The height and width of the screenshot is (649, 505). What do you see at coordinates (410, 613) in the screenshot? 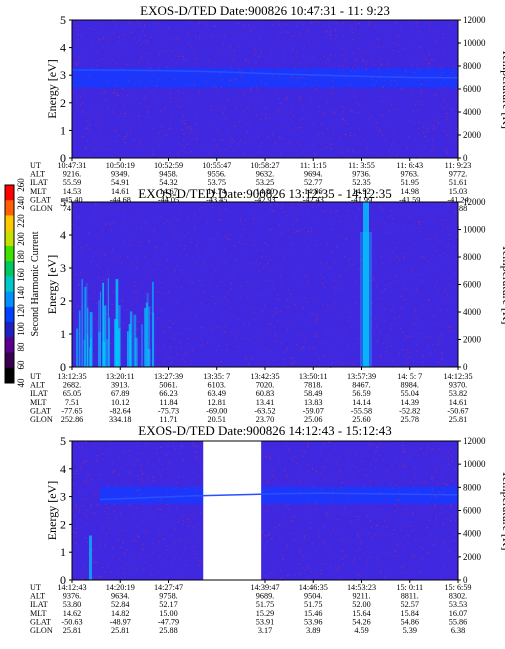
I see `table-cell: 15.84` at bounding box center [410, 613].